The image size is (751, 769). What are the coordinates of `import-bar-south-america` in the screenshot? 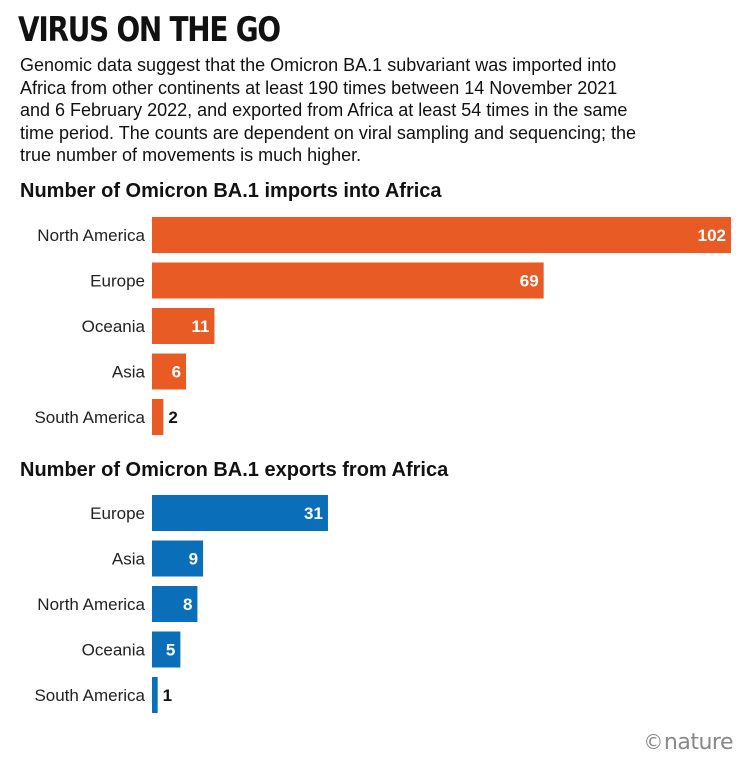 It's located at (158, 417).